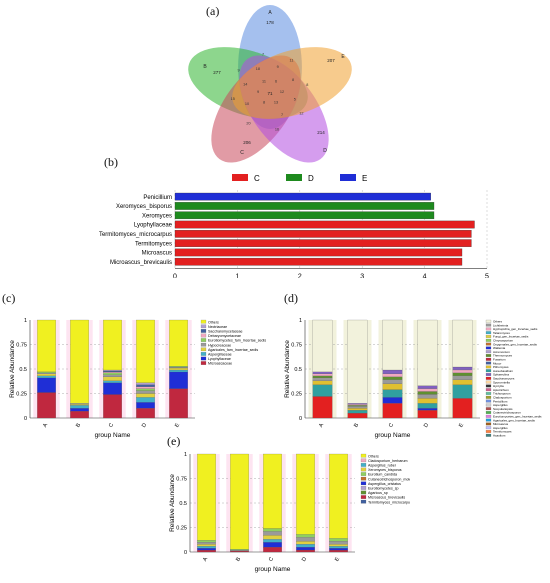 The image size is (550, 583). Describe the element at coordinates (300, 419) in the screenshot. I see `y-tick-label: 0` at that location.